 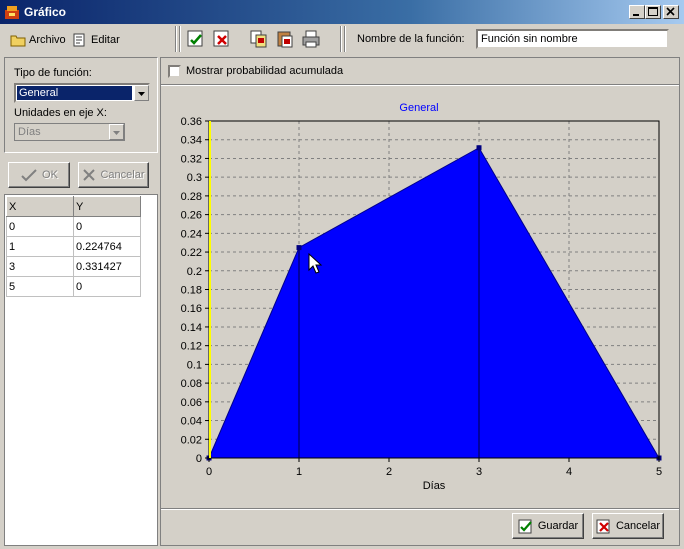 I want to click on save-button: Guardar, so click(x=548, y=526).